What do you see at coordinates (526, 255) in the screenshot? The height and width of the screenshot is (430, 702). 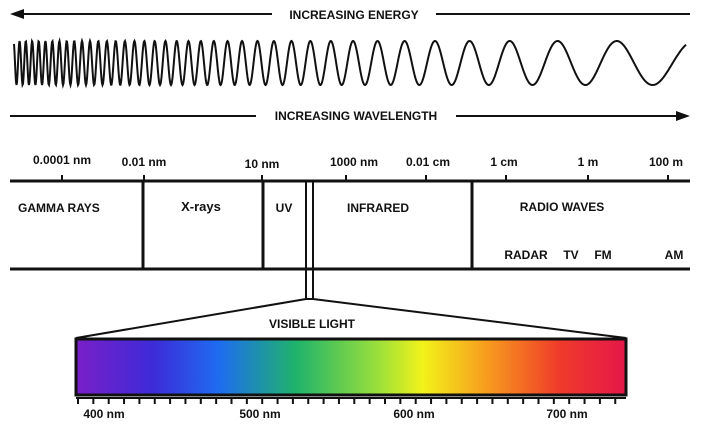 I see `radio-sub-radar: RADAR` at bounding box center [526, 255].